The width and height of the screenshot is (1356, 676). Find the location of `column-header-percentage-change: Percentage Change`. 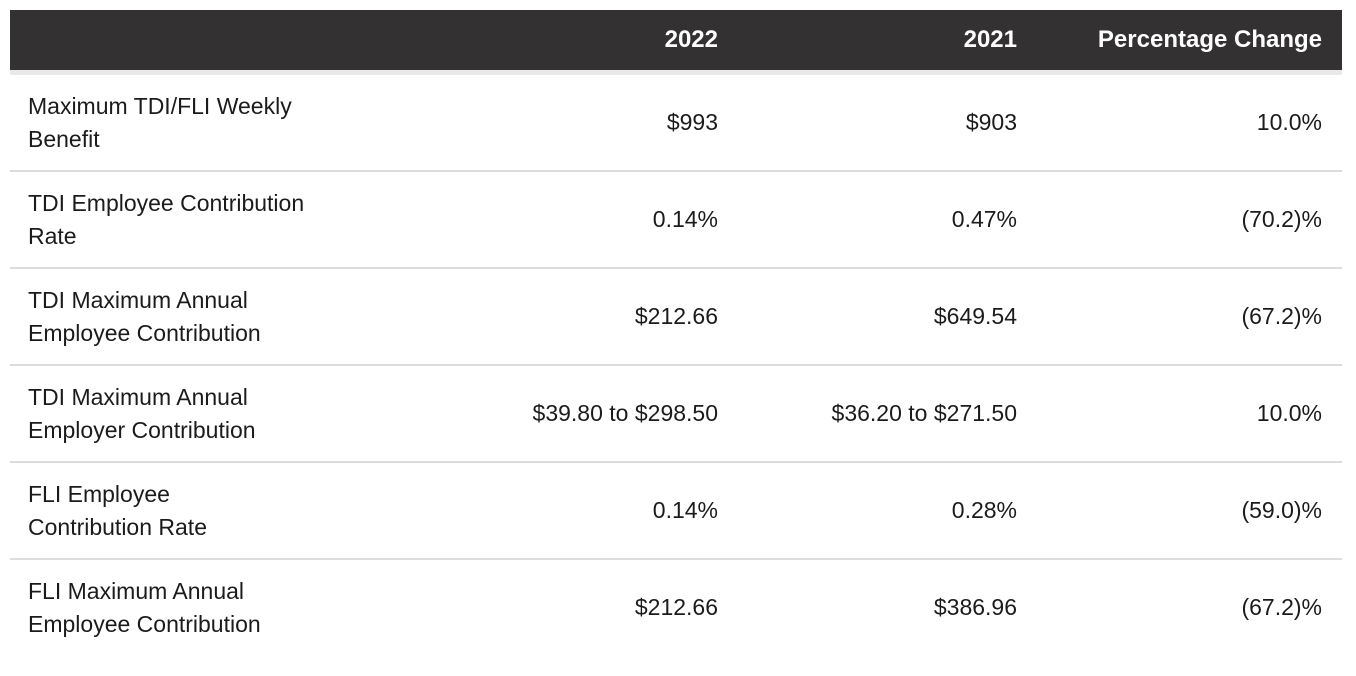

column-header-percentage-change: Percentage Change is located at coordinates (1189, 42).